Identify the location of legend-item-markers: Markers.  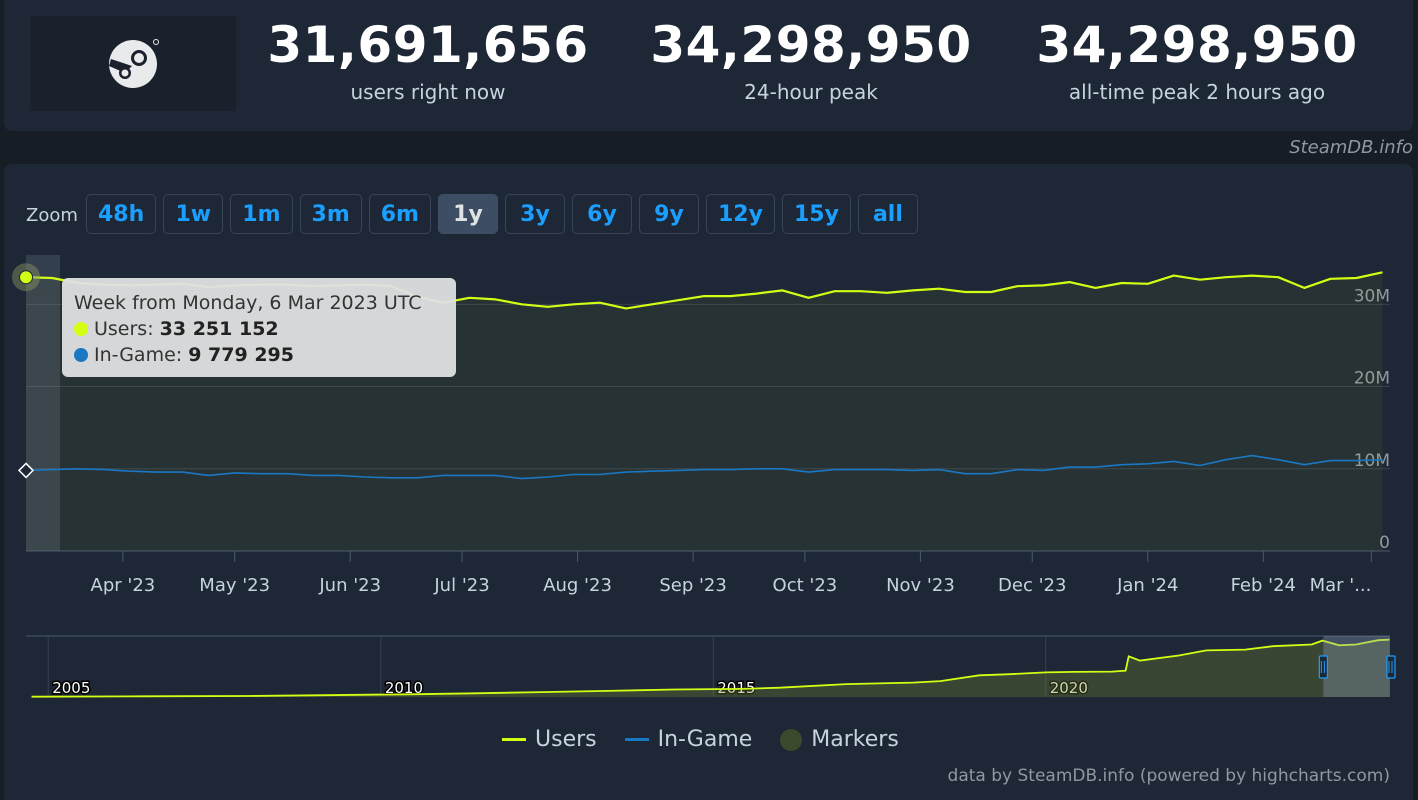
(839, 739).